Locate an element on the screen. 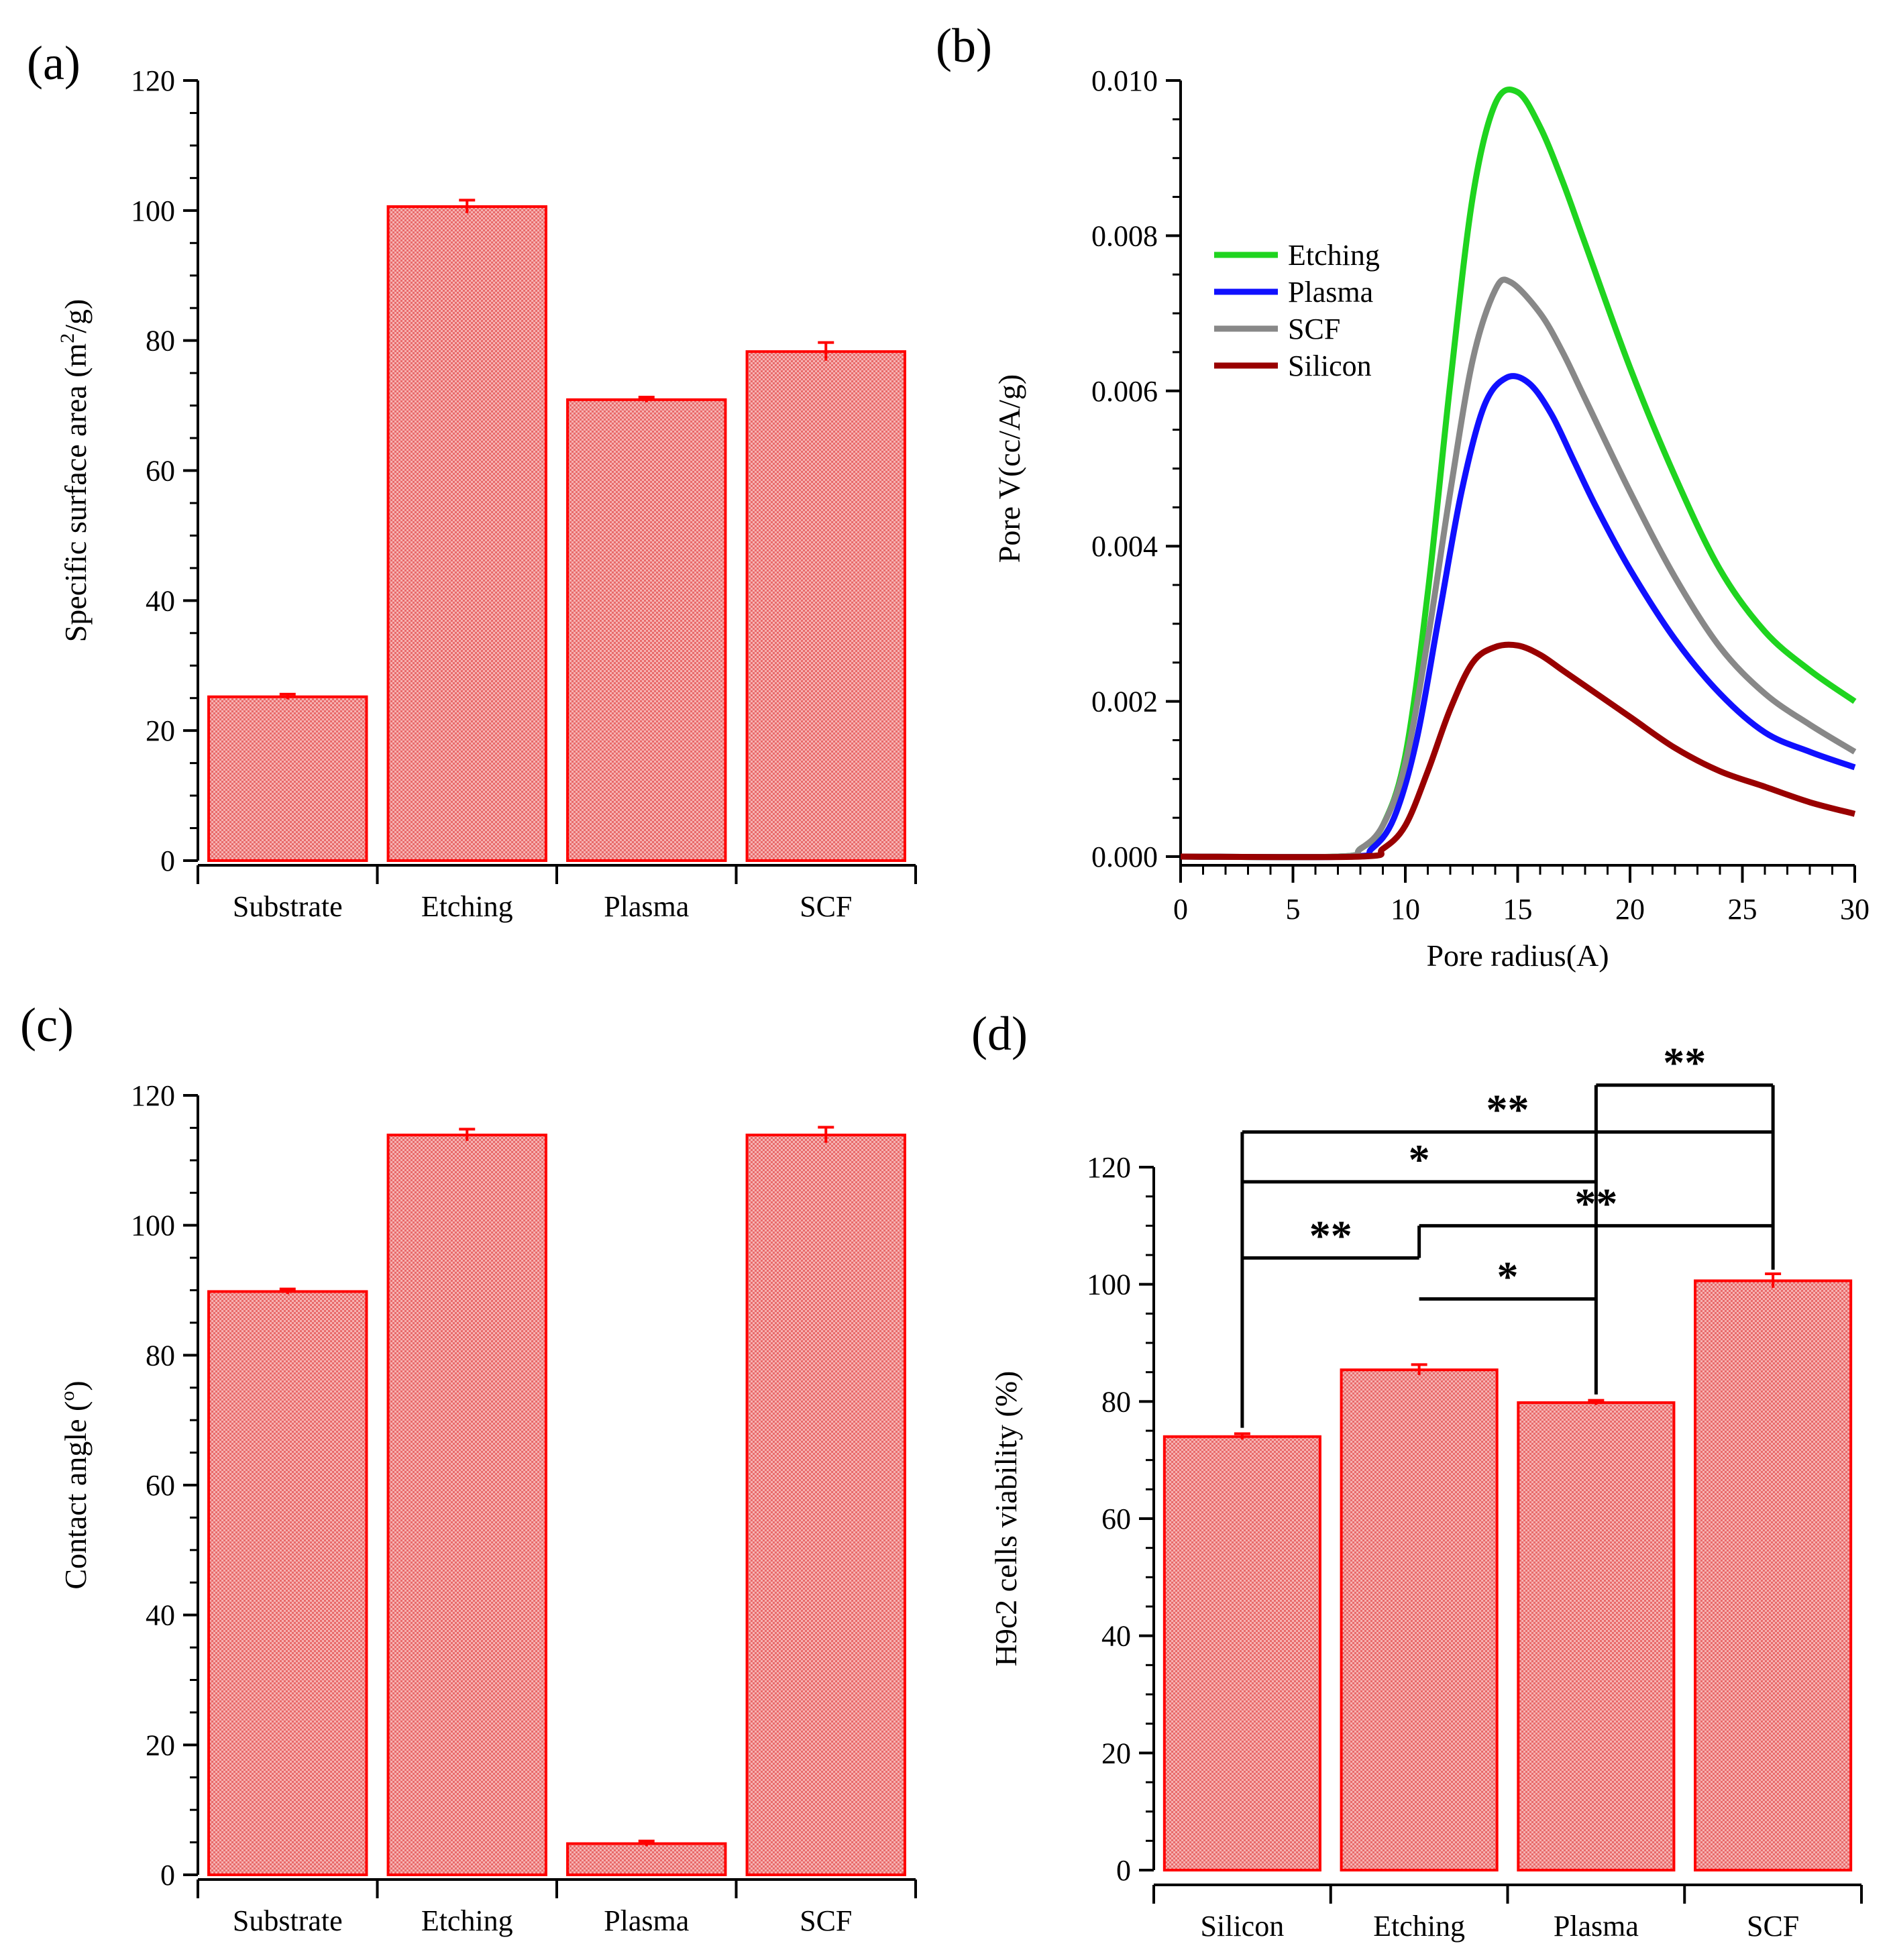 This screenshot has width=1895, height=1960. b-x-tick-label: 0 is located at coordinates (1180, 910).